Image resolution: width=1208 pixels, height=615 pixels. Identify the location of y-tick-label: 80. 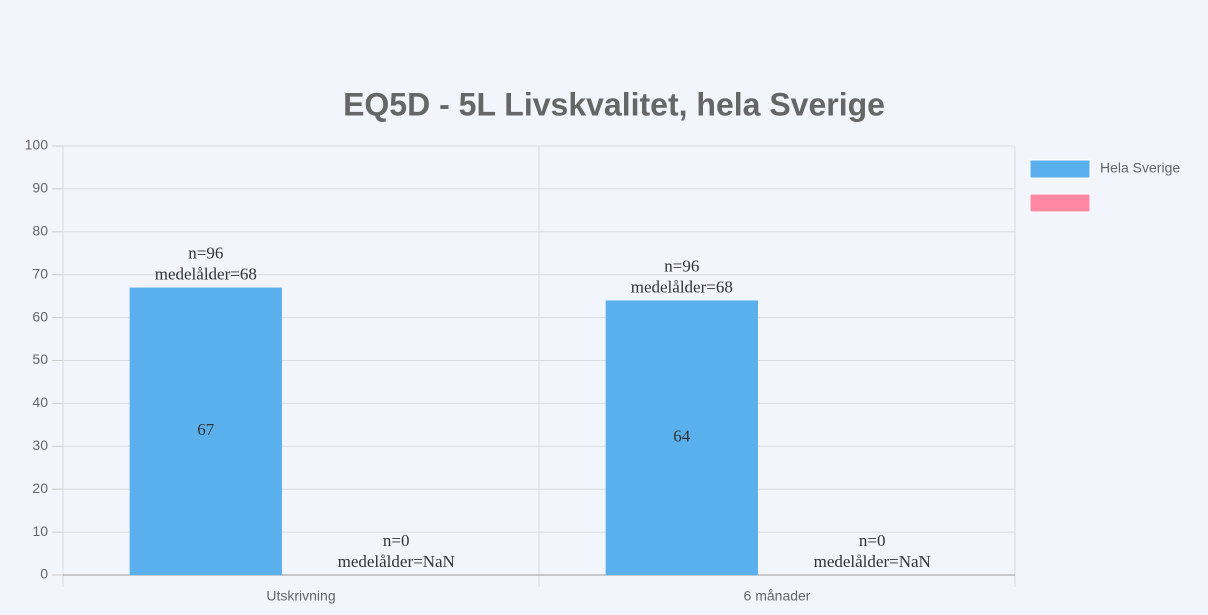
(40, 231).